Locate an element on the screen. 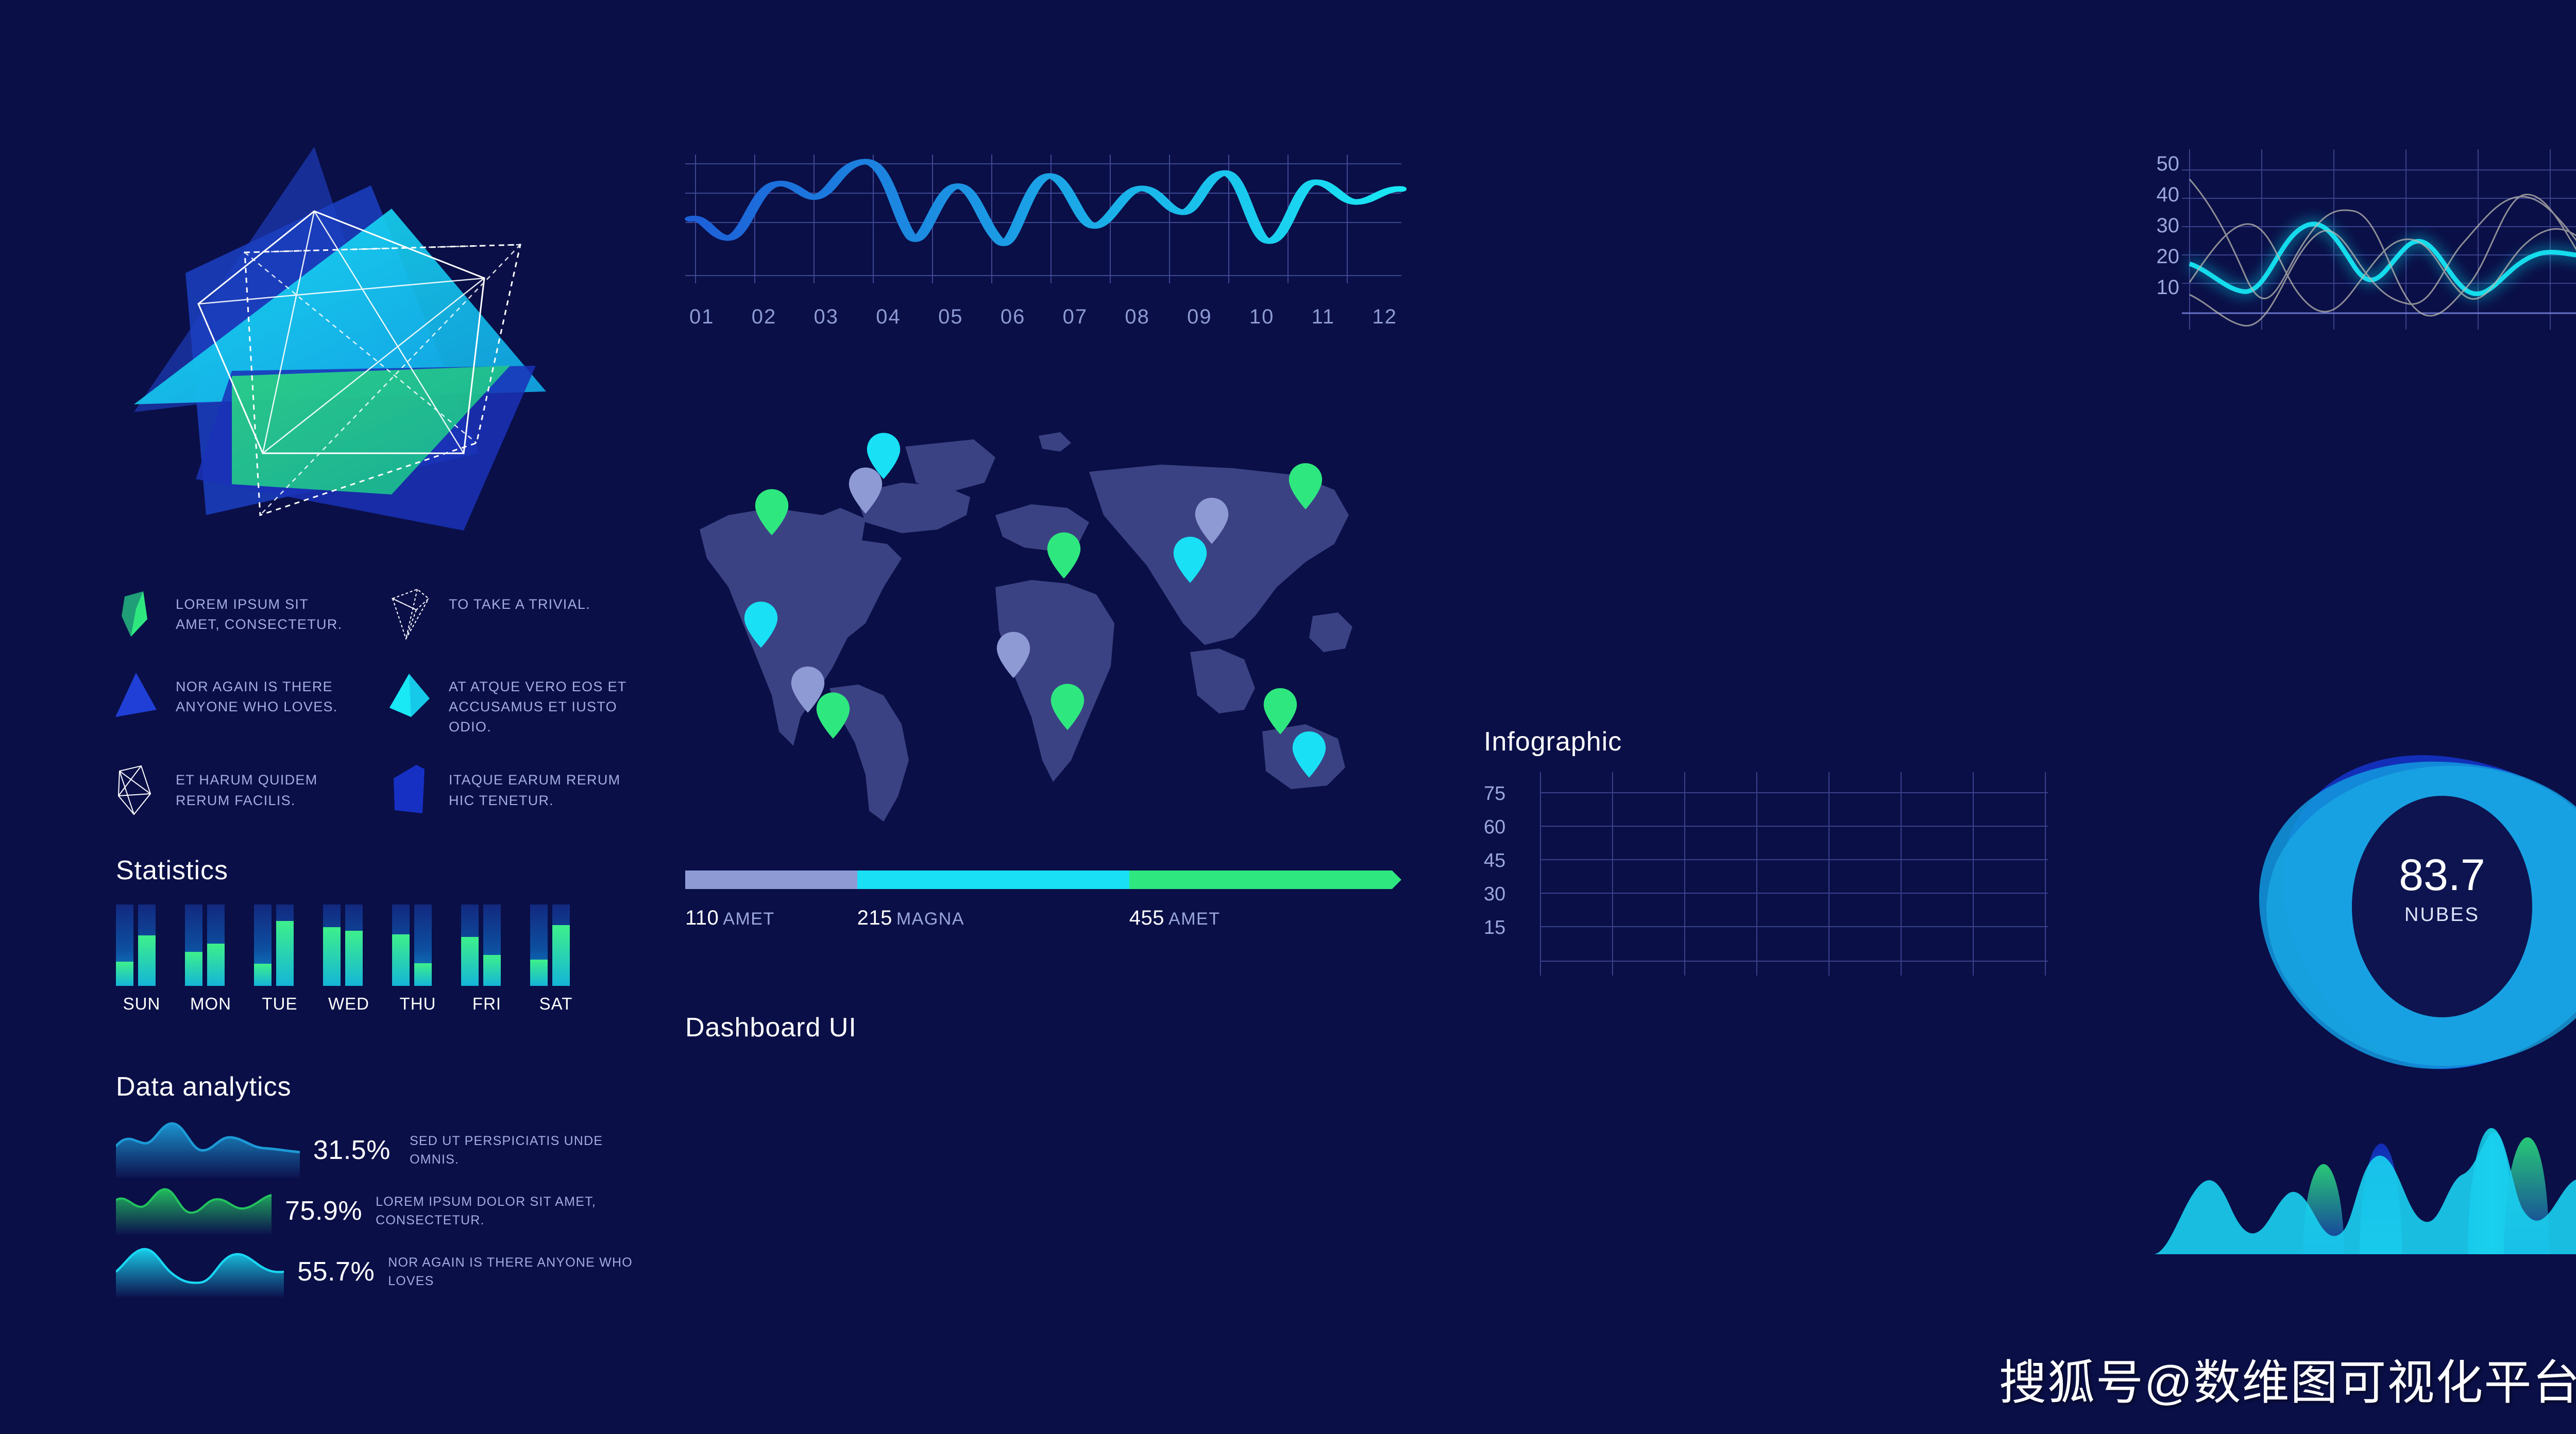 The width and height of the screenshot is (2576, 1434). progress-value: 455 is located at coordinates (1147, 918).